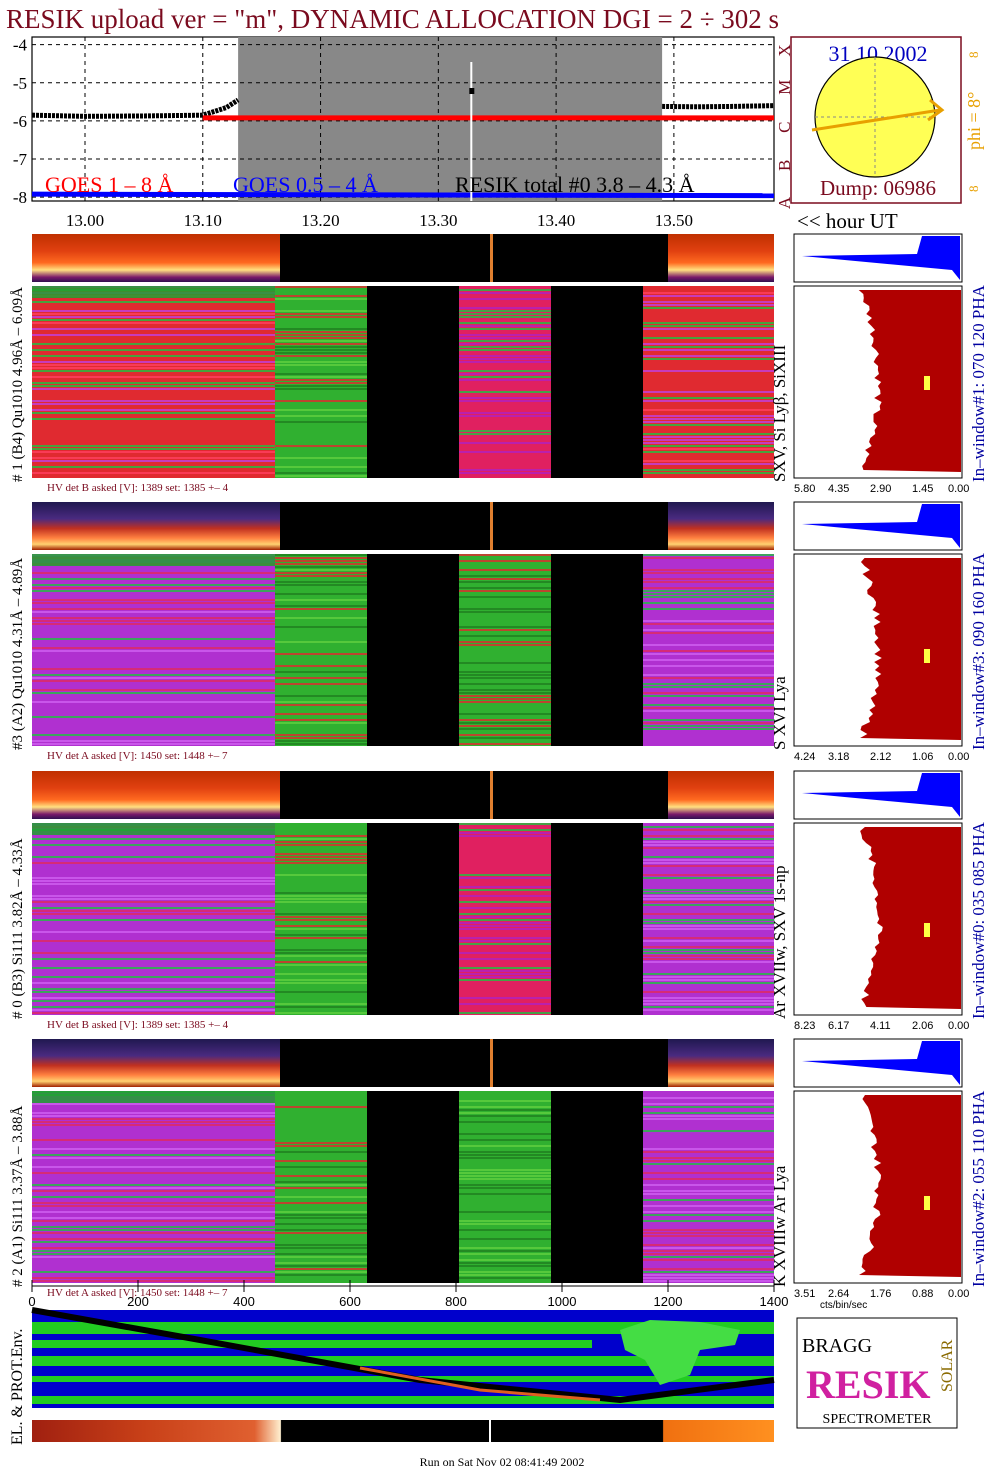 This screenshot has width=1004, height=1477. Describe the element at coordinates (910, 918) in the screenshot. I see `hist-main-shape` at that location.